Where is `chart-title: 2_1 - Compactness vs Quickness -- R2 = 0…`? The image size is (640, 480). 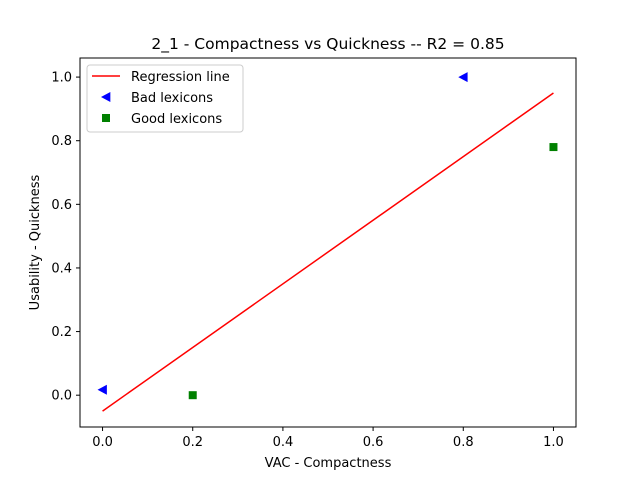
chart-title: 2_1 - Compactness vs Quickness -- R2 = 0… is located at coordinates (327, 44).